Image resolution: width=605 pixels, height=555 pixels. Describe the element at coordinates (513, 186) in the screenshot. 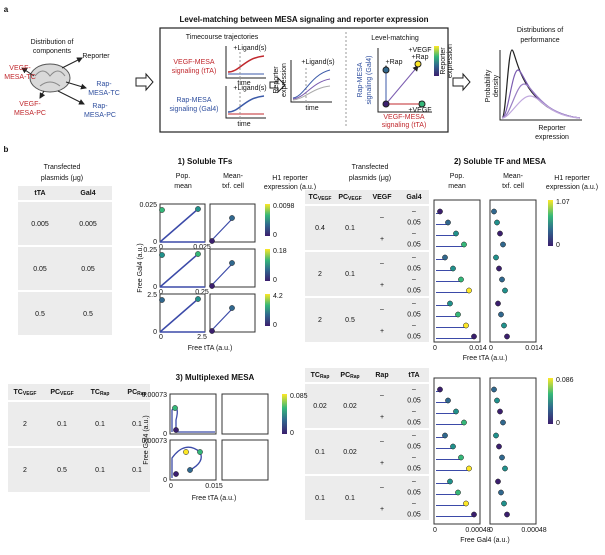

I see `label: txf. cell` at that location.